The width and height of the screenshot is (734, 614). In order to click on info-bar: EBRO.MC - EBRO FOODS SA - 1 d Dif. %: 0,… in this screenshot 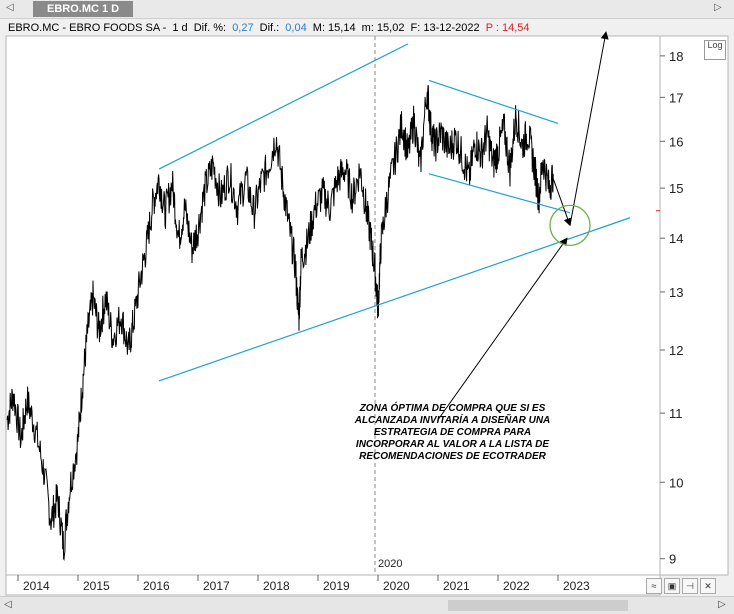, I will do `click(270, 28)`.